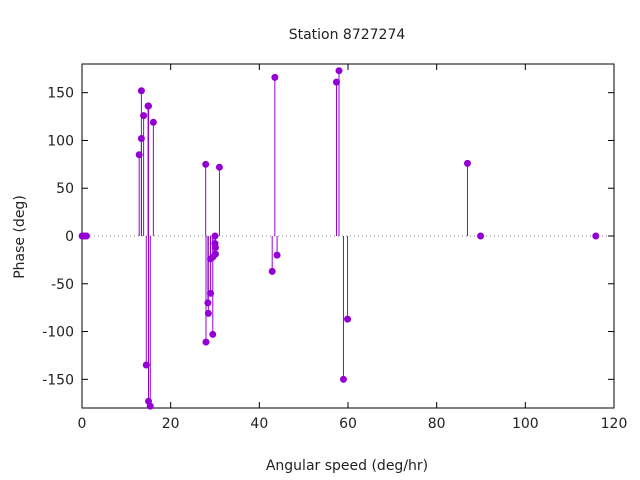  What do you see at coordinates (259, 424) in the screenshot?
I see `x-tick-label: 40` at bounding box center [259, 424].